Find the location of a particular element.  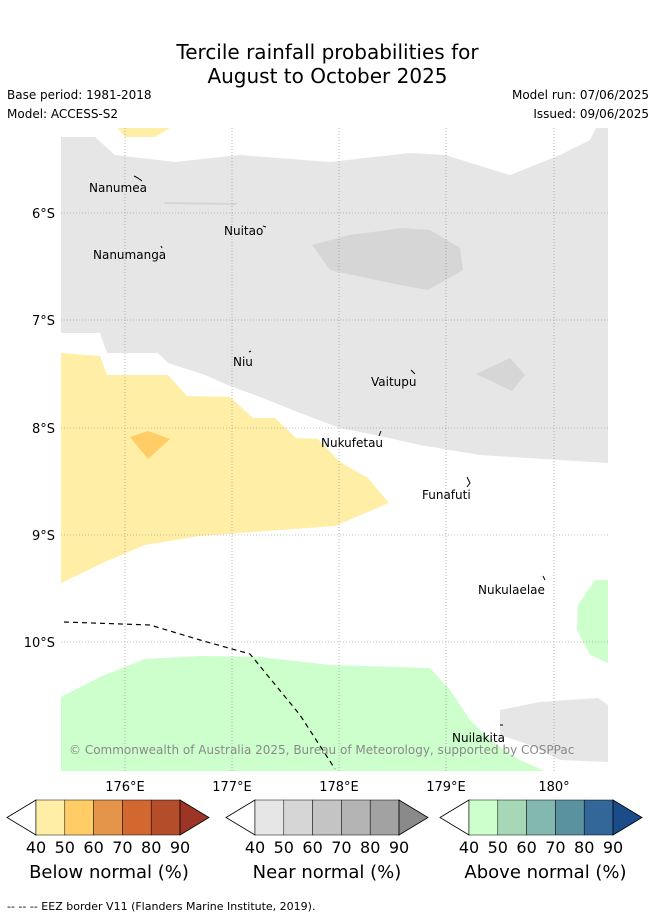

lon-label: 180° is located at coordinates (553, 787).